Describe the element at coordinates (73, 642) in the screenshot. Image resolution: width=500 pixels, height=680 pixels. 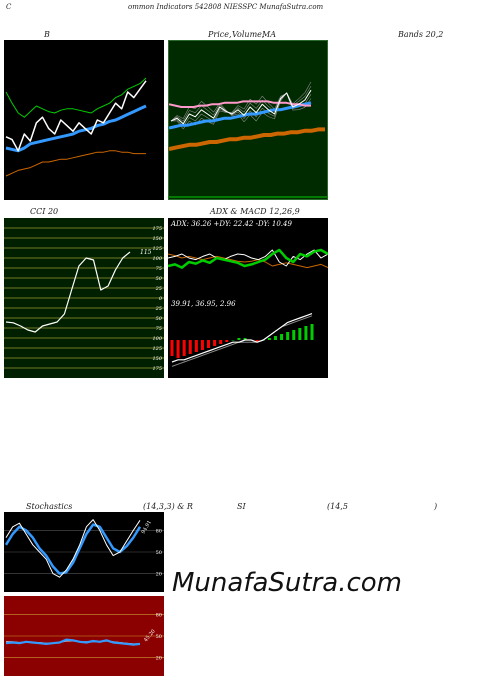
I see `rsi-line` at that location.